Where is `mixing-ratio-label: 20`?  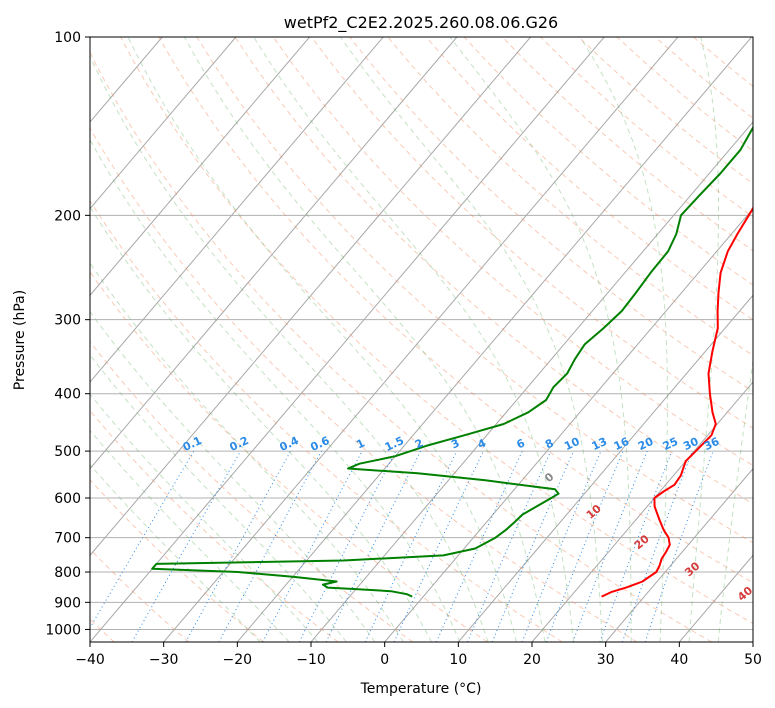 mixing-ratio-label: 20 is located at coordinates (646, 444).